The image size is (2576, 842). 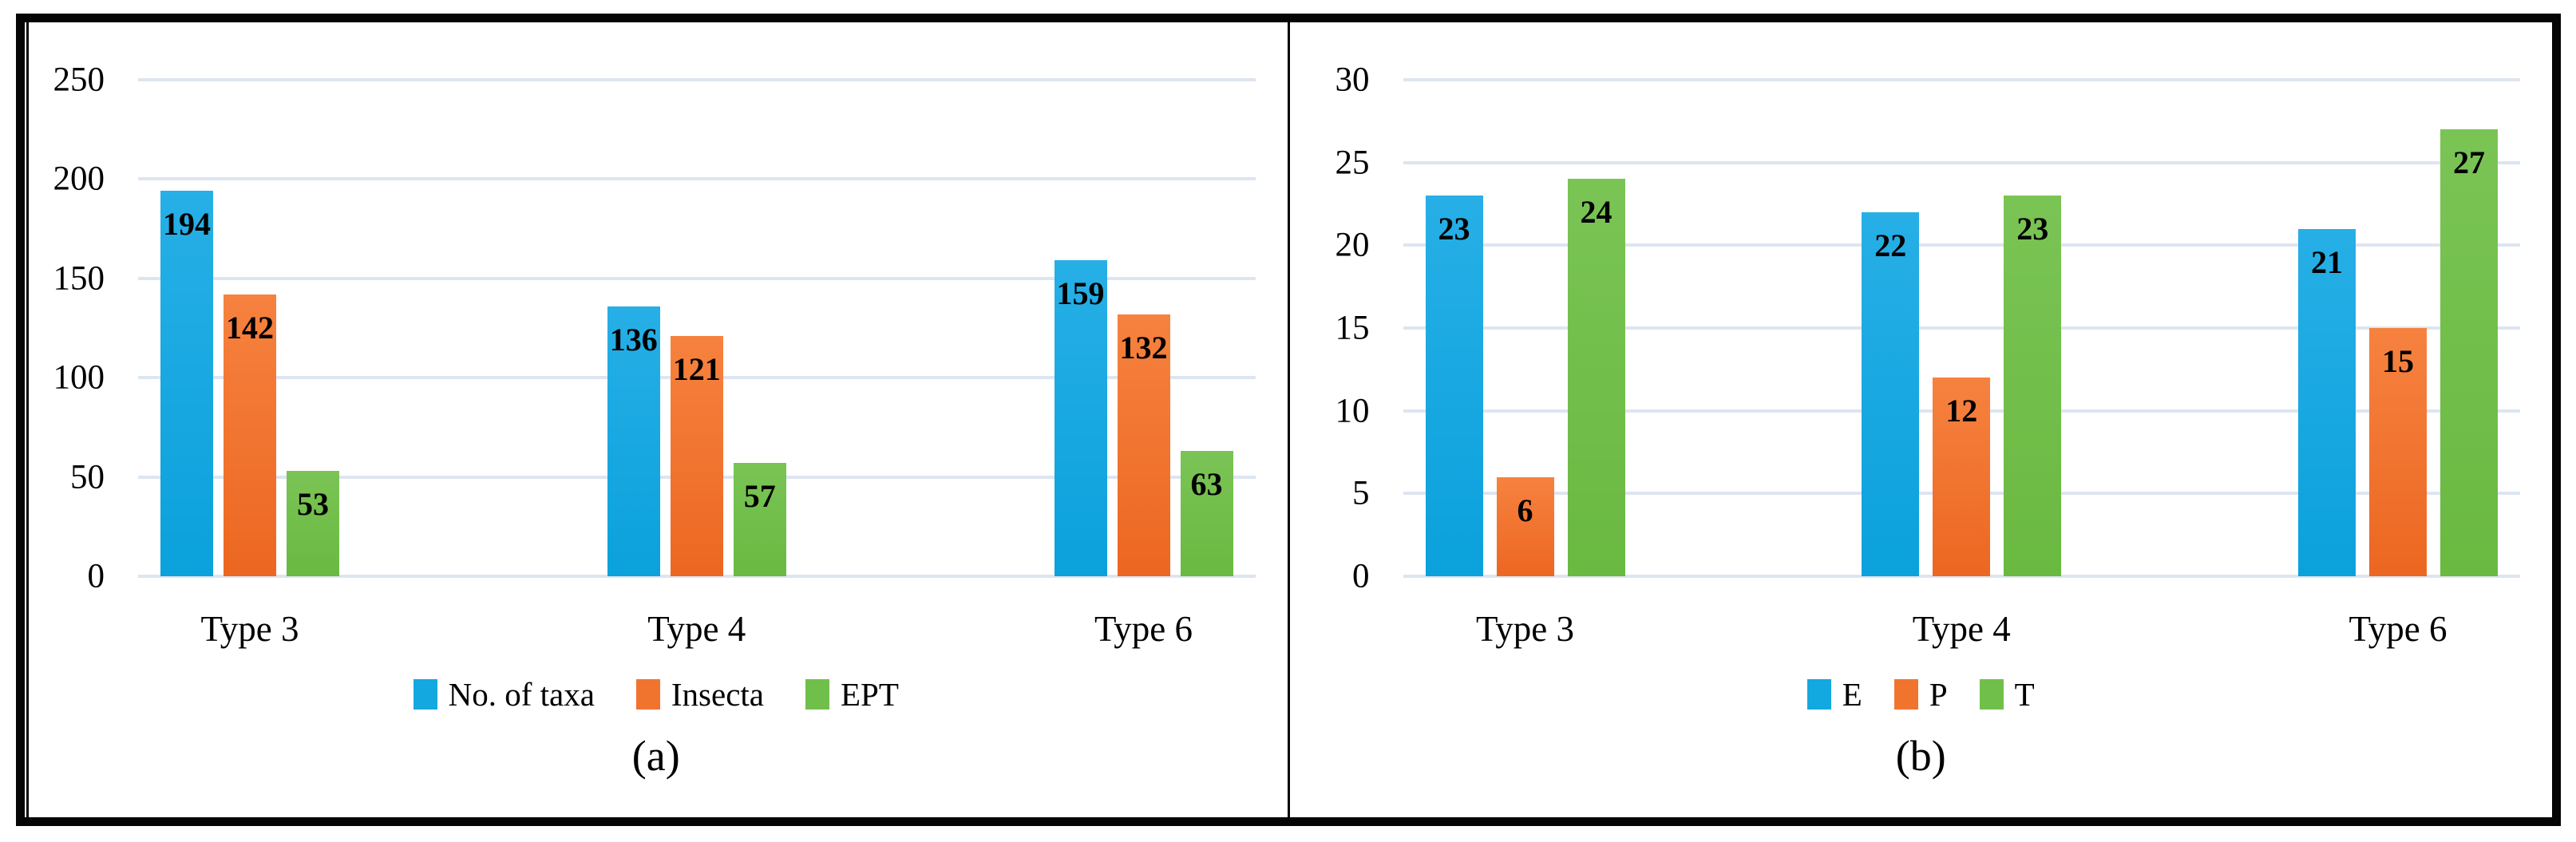 I want to click on panel-caption-a: (a), so click(x=655, y=756).